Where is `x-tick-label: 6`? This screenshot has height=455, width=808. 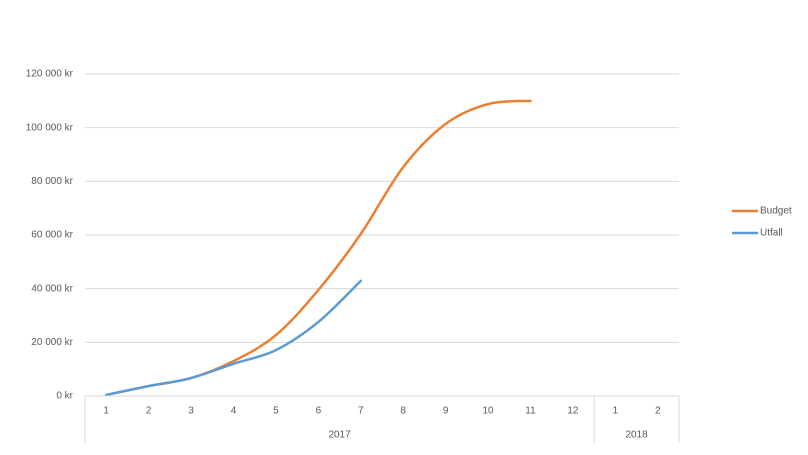
x-tick-label: 6 is located at coordinates (319, 411).